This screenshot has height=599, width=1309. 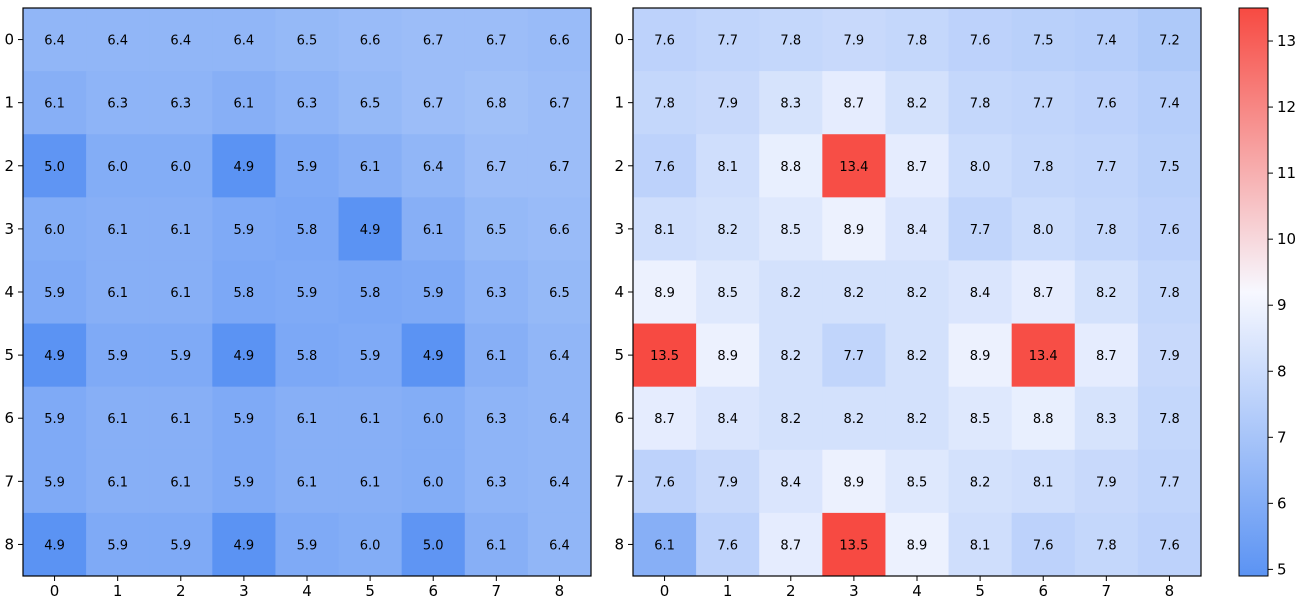 I want to click on y-tick-label: 4, so click(x=619, y=292).